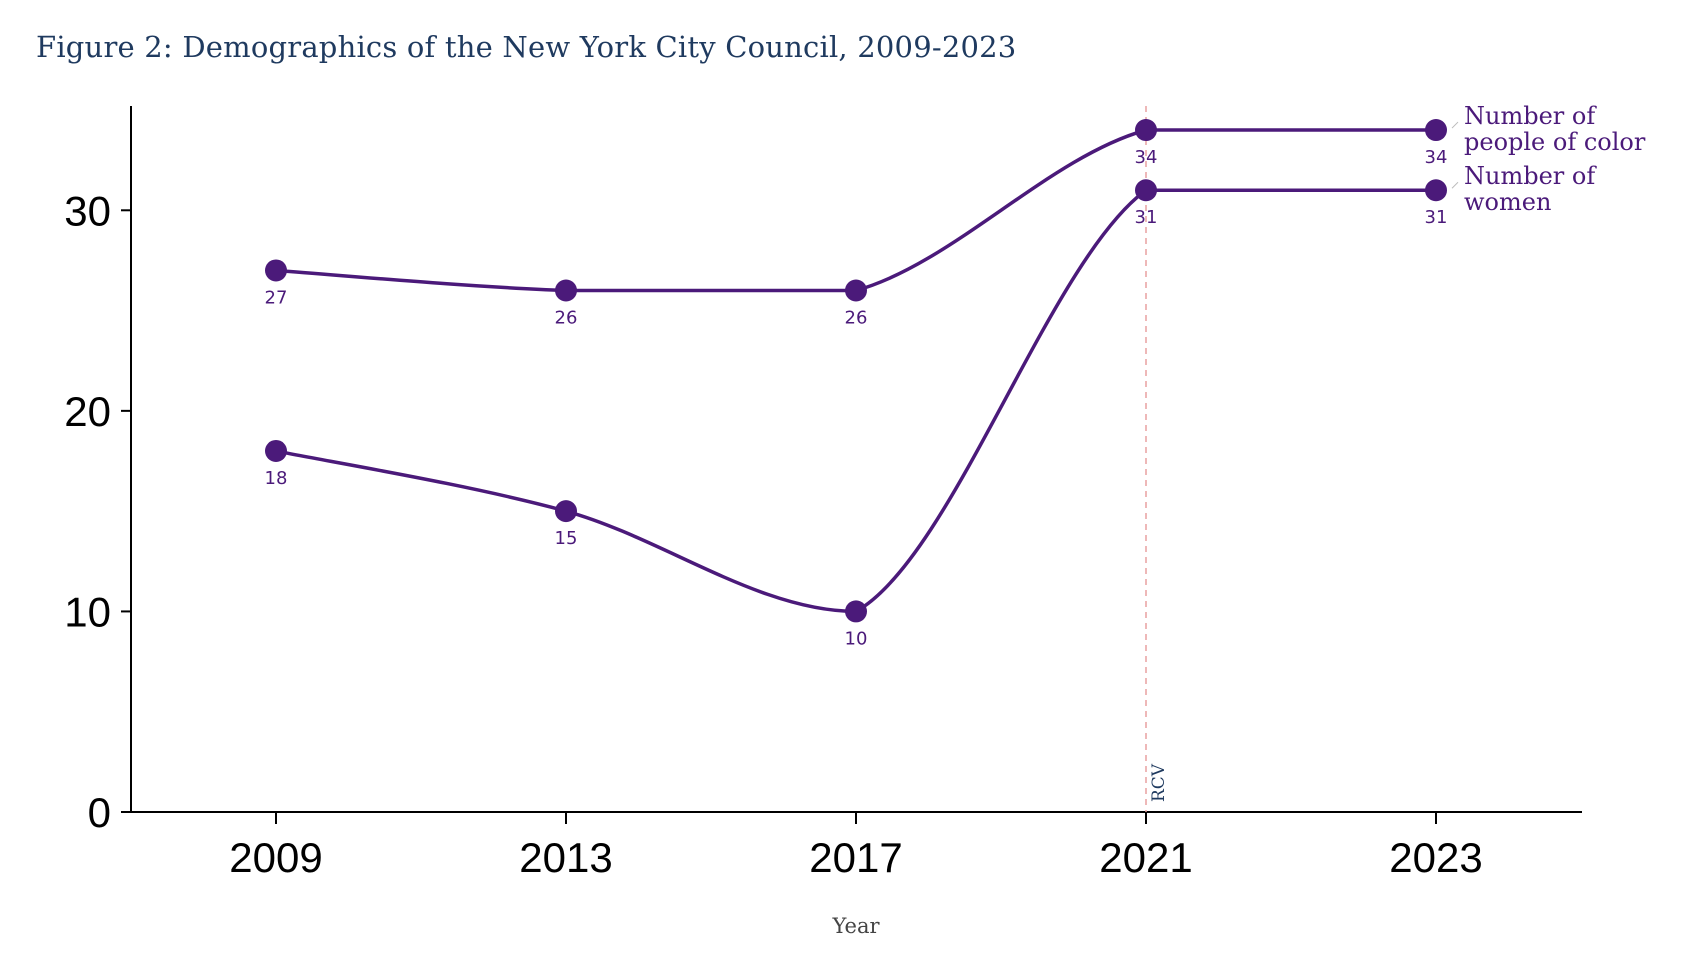  What do you see at coordinates (276, 297) in the screenshot?
I see `data-label: 27` at bounding box center [276, 297].